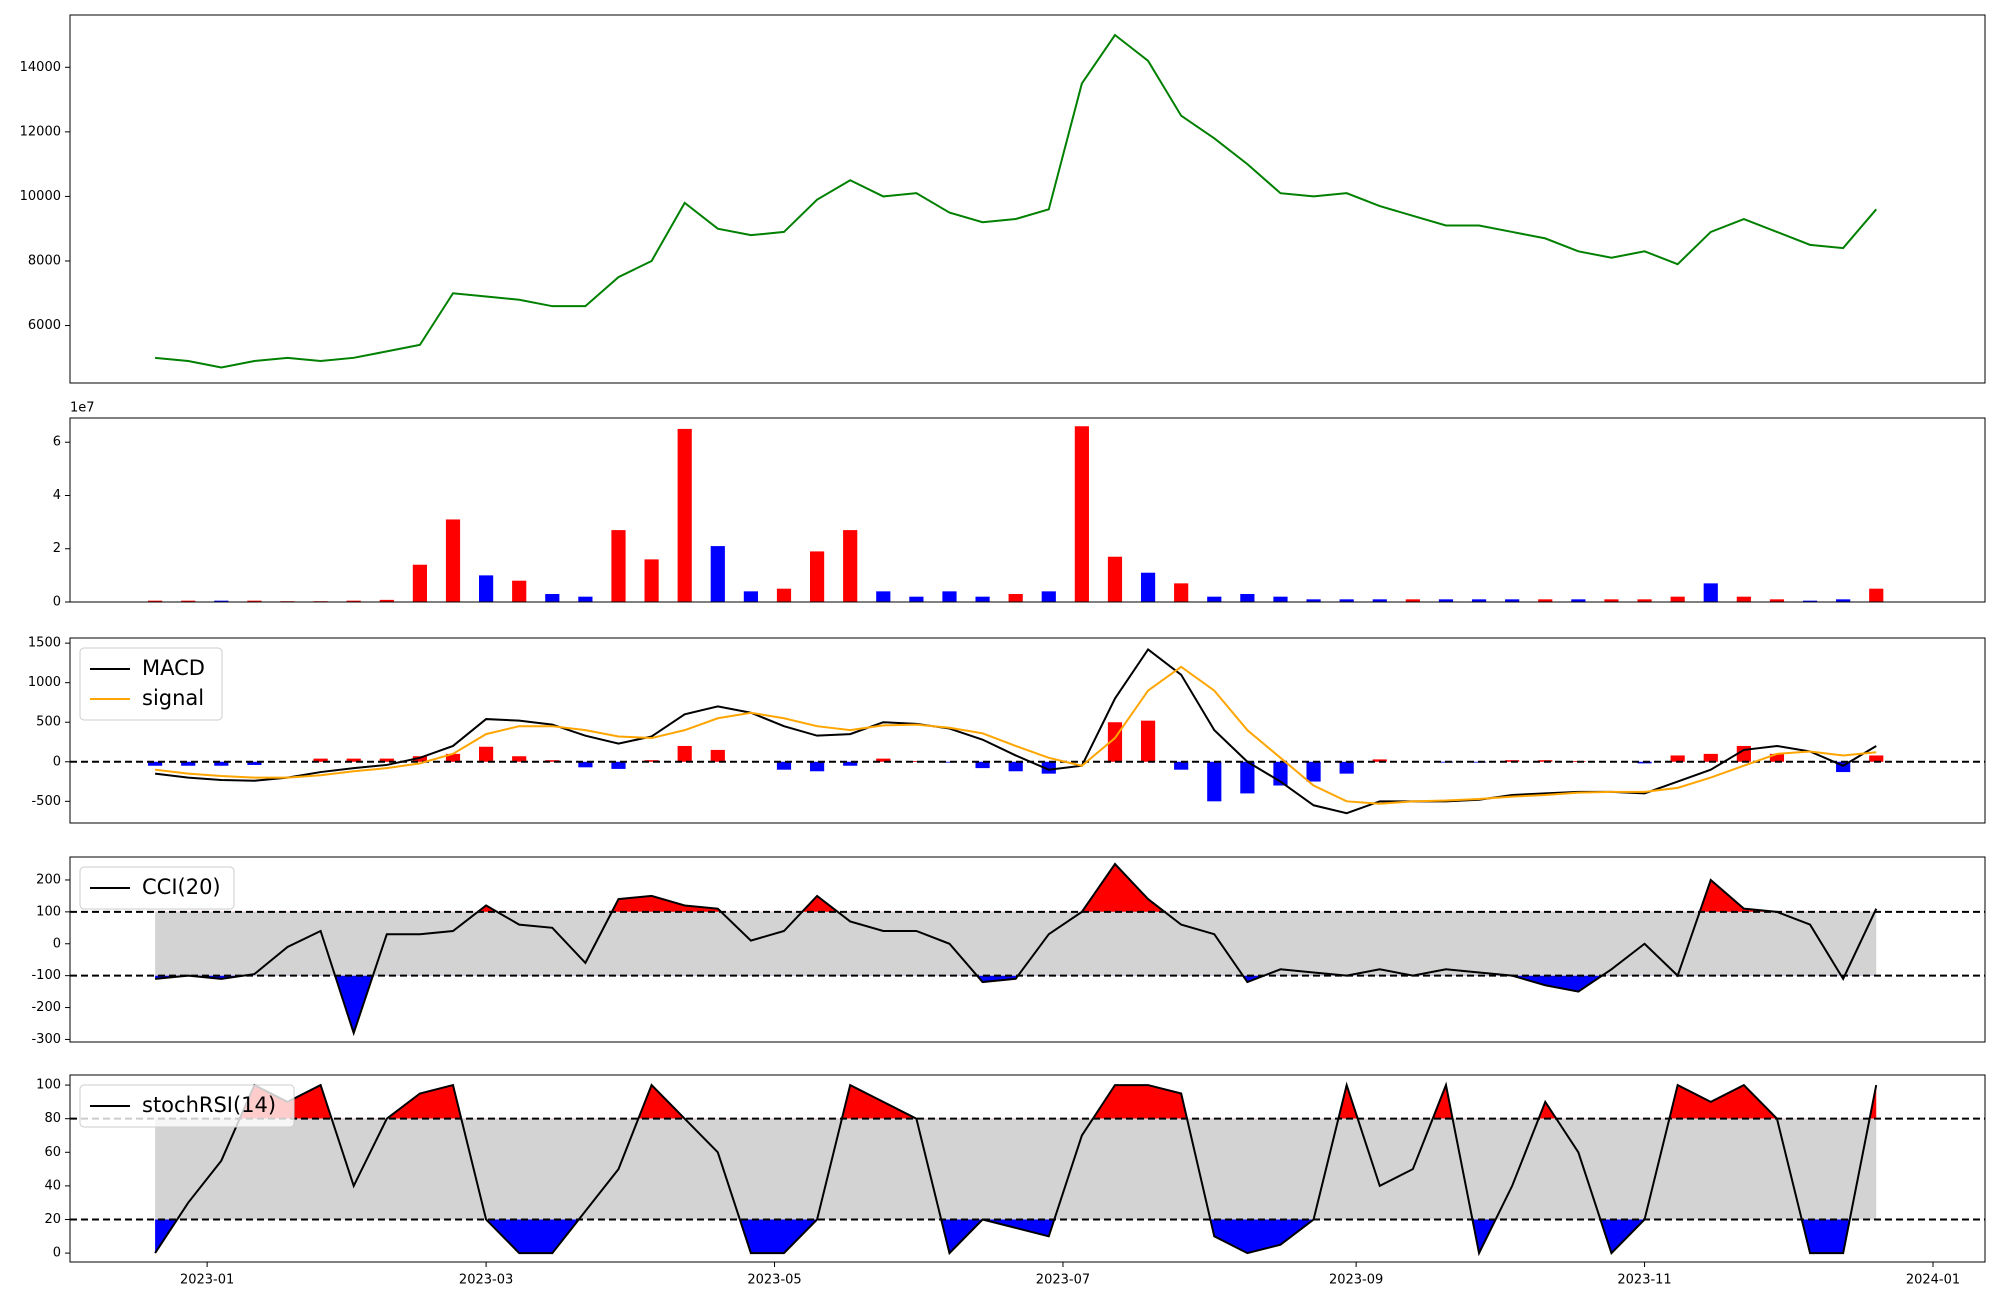 The height and width of the screenshot is (1300, 2000). Describe the element at coordinates (44, 682) in the screenshot. I see `y-tick-label: 1000` at that location.